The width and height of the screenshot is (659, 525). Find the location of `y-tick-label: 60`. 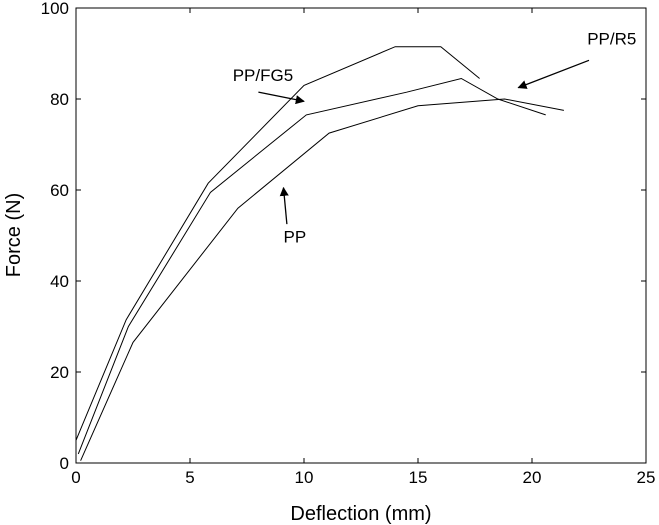

y-tick-label: 60 is located at coordinates (59, 190).